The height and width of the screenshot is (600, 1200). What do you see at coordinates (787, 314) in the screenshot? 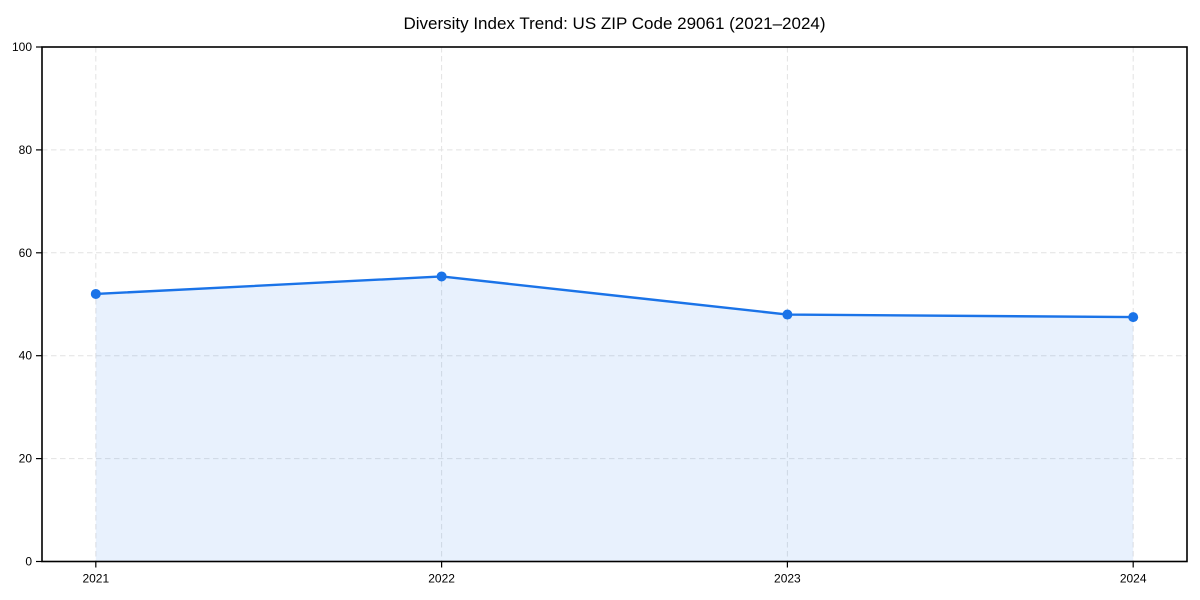
I see `data-point-2023` at bounding box center [787, 314].